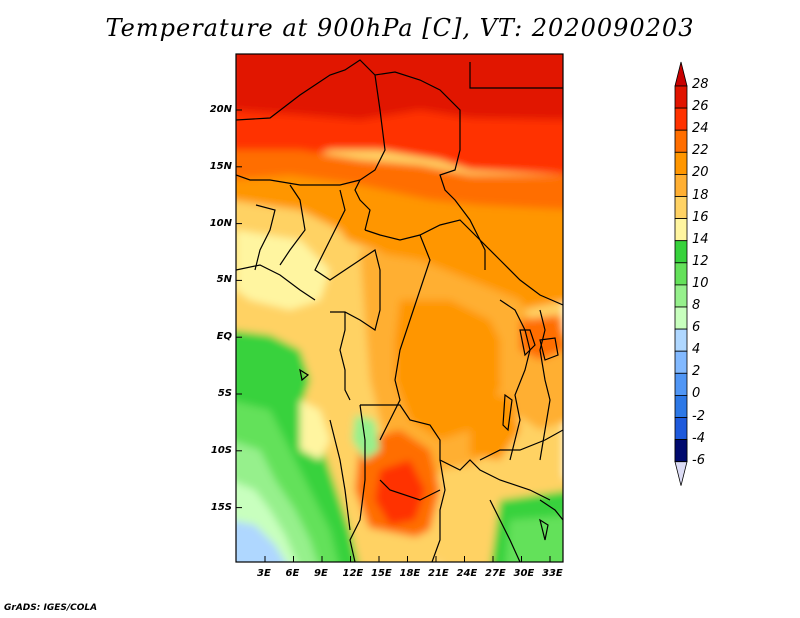 The height and width of the screenshot is (618, 800). I want to click on colorbar-label: 12, so click(700, 261).